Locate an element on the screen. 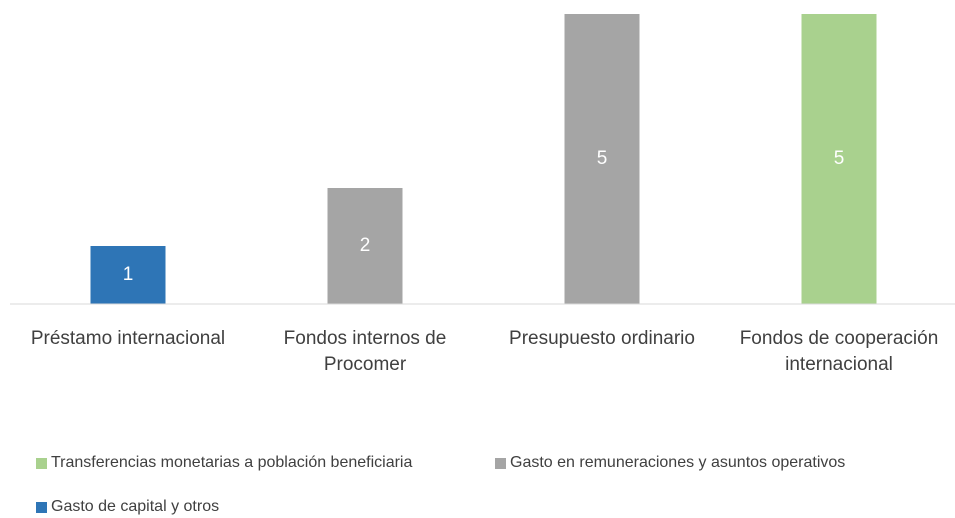  data-label: 2 is located at coordinates (365, 245).